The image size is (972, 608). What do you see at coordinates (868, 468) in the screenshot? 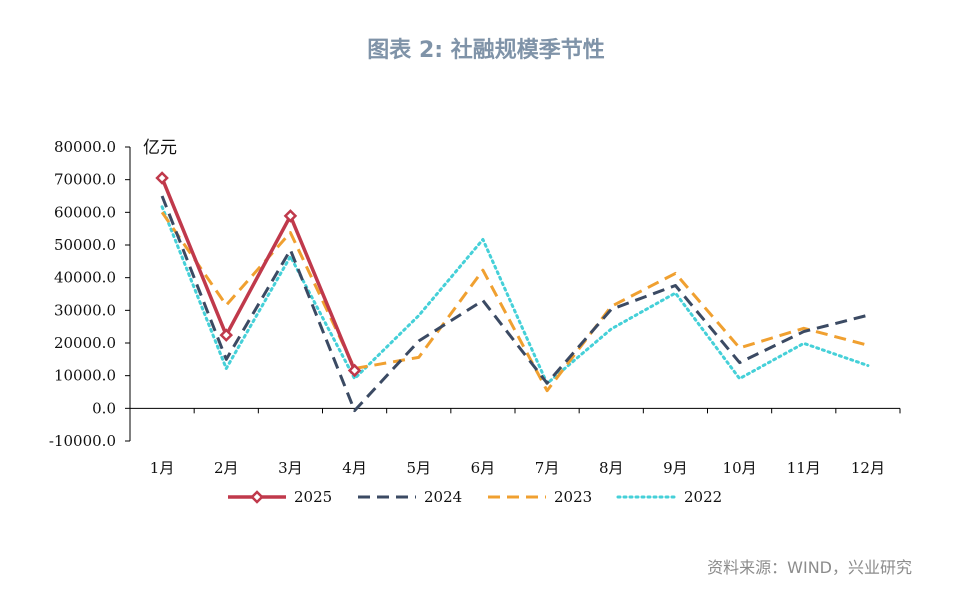
I see `x-tick-label: 12月` at bounding box center [868, 468].